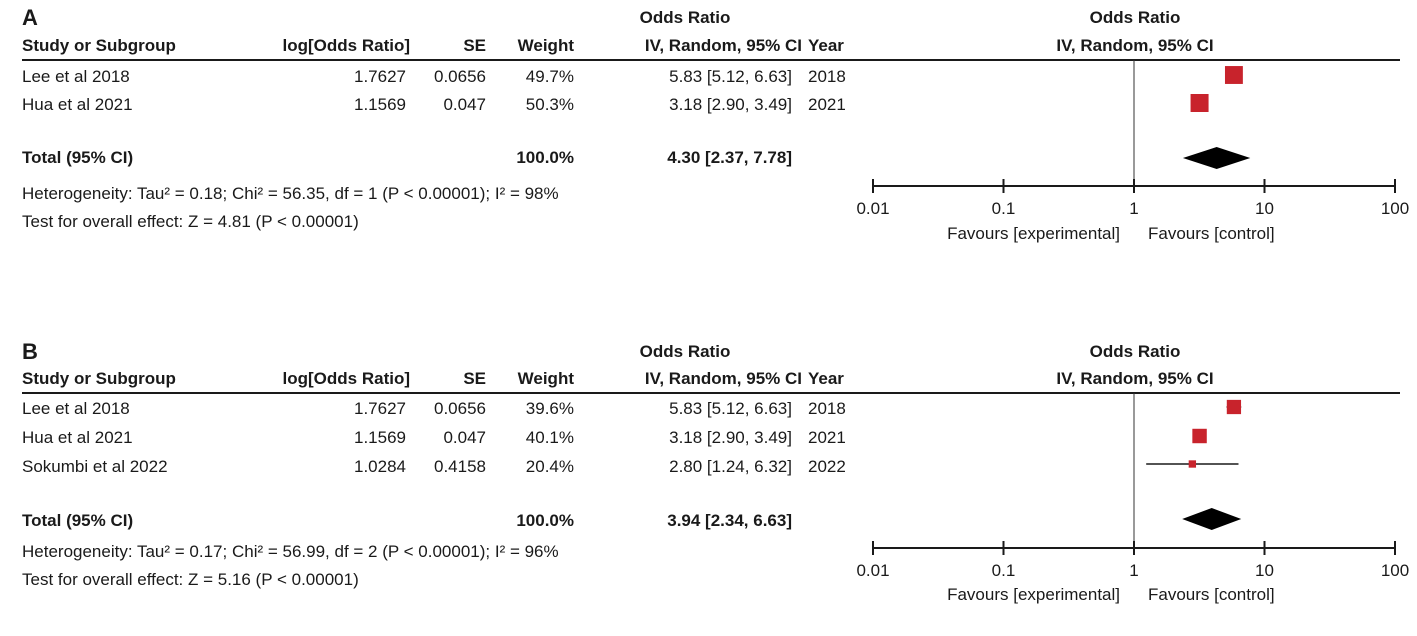 Image resolution: width=1417 pixels, height=636 pixels. What do you see at coordinates (380, 466) in the screenshot?
I see `study-log-or: 1.0284` at bounding box center [380, 466].